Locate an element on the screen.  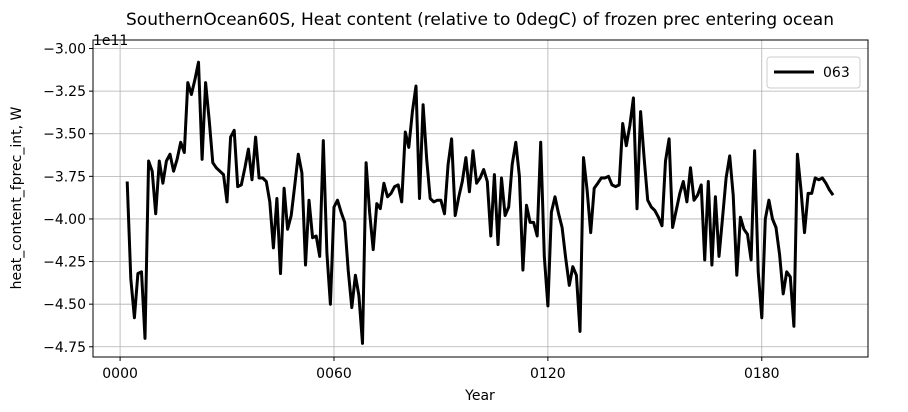
x-axis-label: Year is located at coordinates (479, 396).